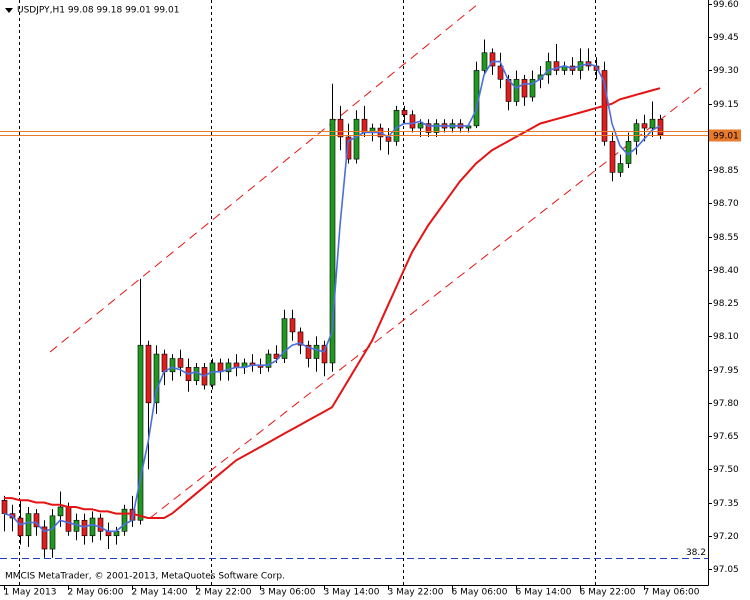 This screenshot has height=600, width=750. I want to click on x-tick-label: 6 May 14:00, so click(544, 593).